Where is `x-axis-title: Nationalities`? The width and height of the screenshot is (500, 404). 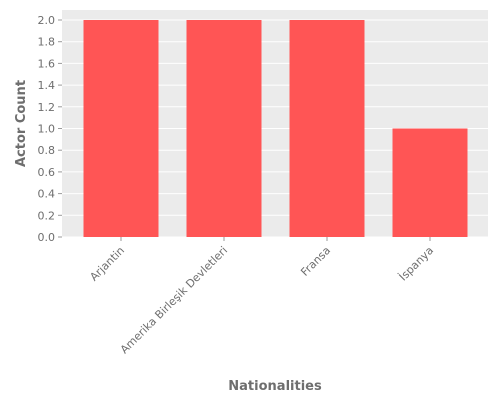
x-axis-title: Nationalities is located at coordinates (275, 386).